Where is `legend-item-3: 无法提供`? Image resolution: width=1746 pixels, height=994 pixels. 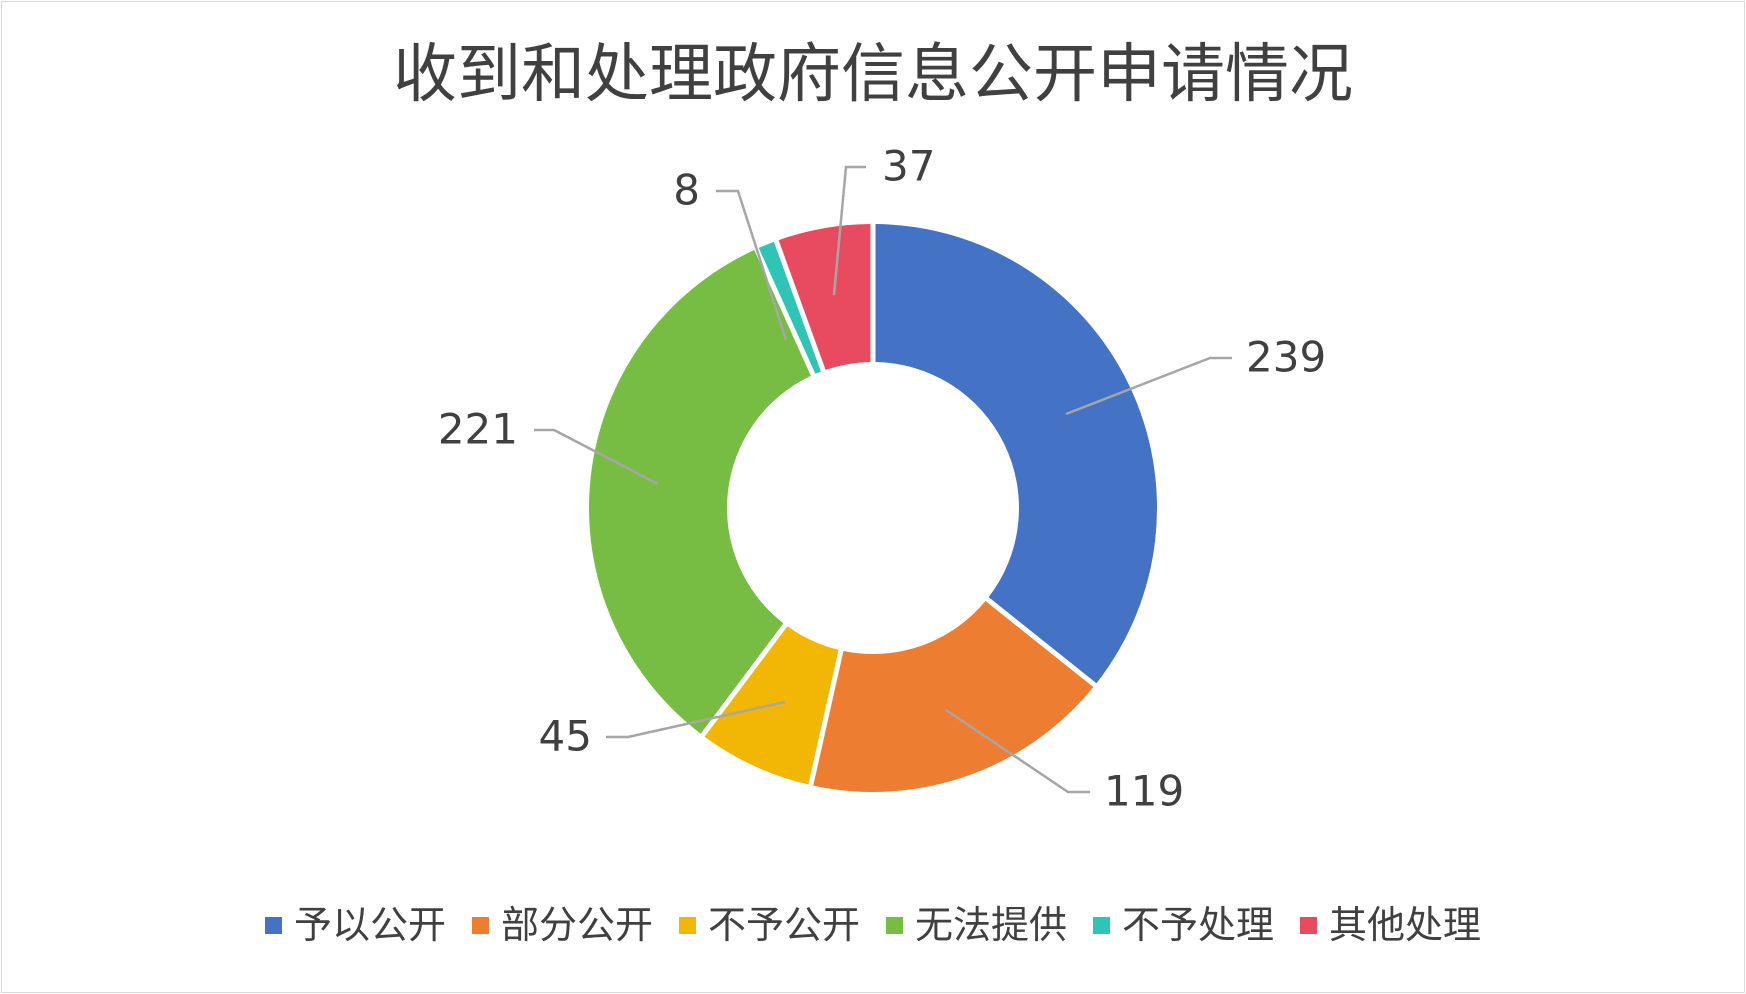 legend-item-3: 无法提供 is located at coordinates (976, 925).